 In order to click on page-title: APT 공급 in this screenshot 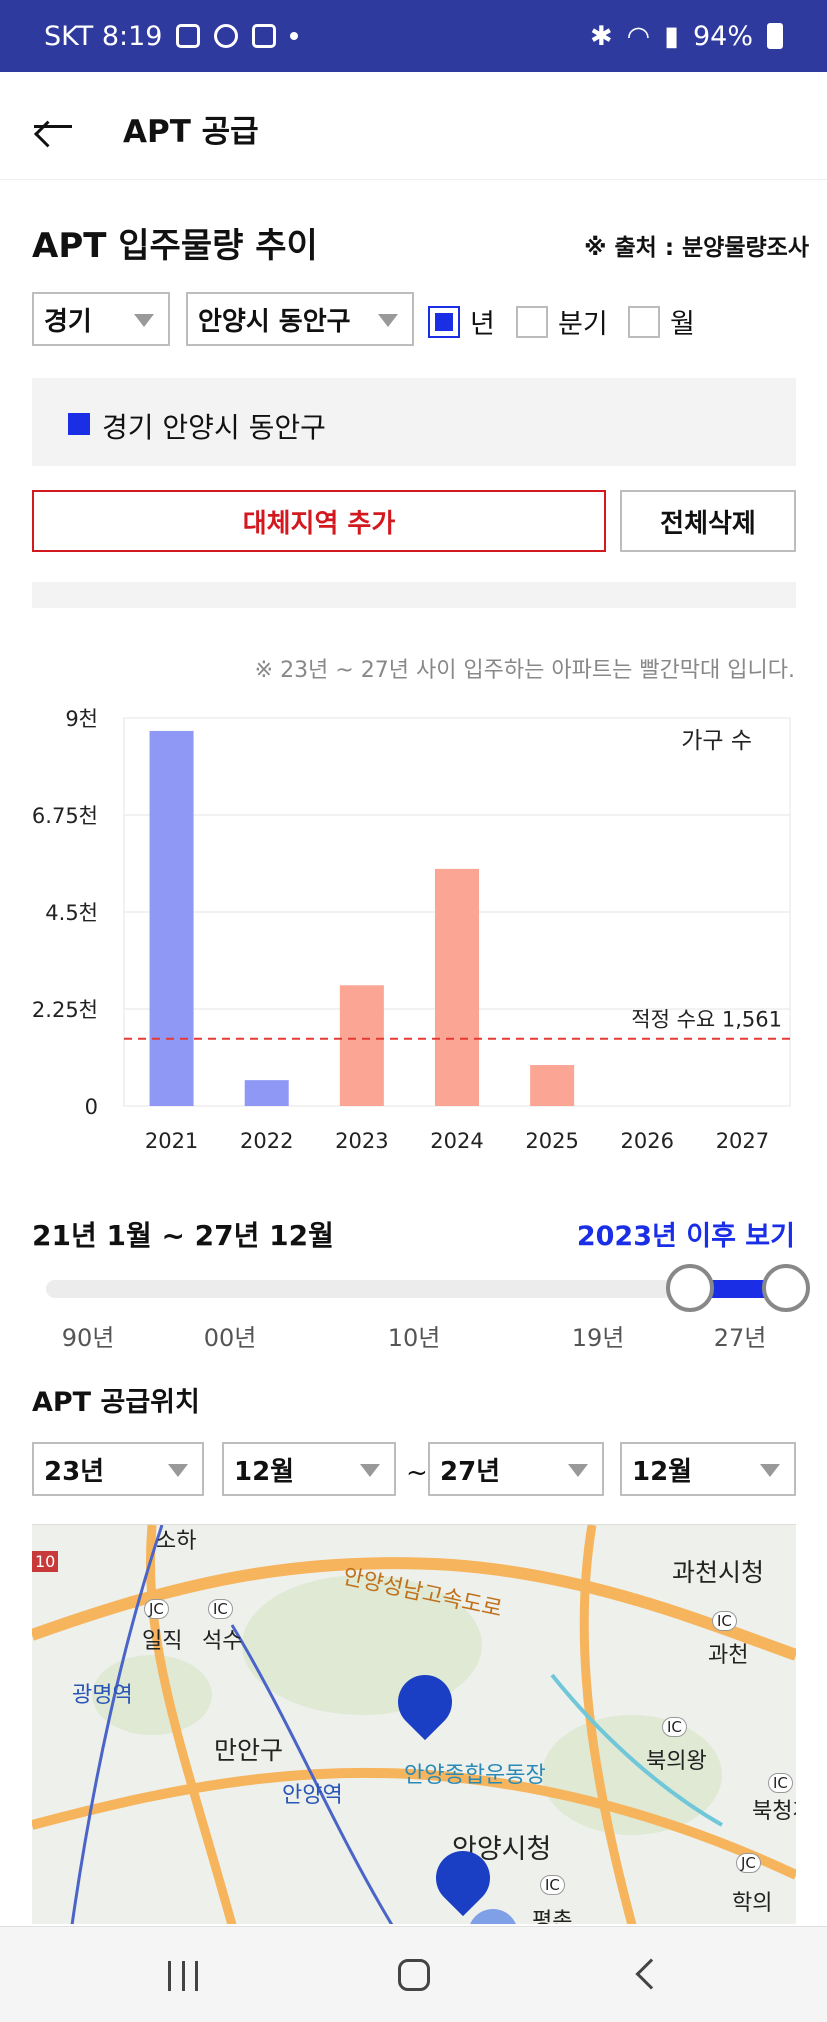, I will do `click(191, 132)`.